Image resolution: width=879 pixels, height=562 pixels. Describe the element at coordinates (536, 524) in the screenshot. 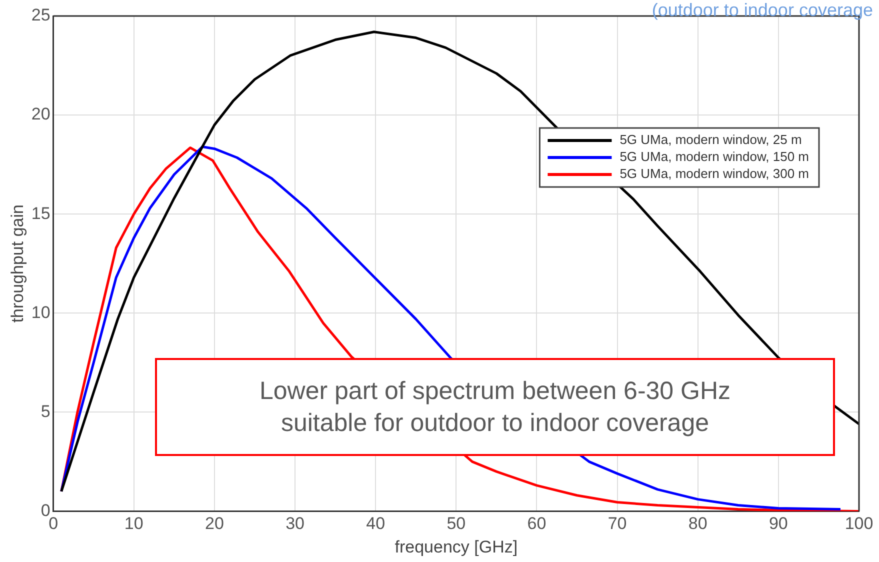

I see `x-tick-label: 60` at that location.